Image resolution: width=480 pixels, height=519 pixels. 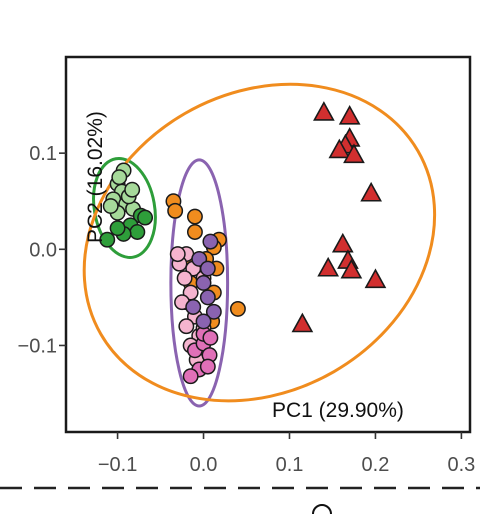 What do you see at coordinates (322, 511) in the screenshot?
I see `legend-marker-partial` at bounding box center [322, 511].